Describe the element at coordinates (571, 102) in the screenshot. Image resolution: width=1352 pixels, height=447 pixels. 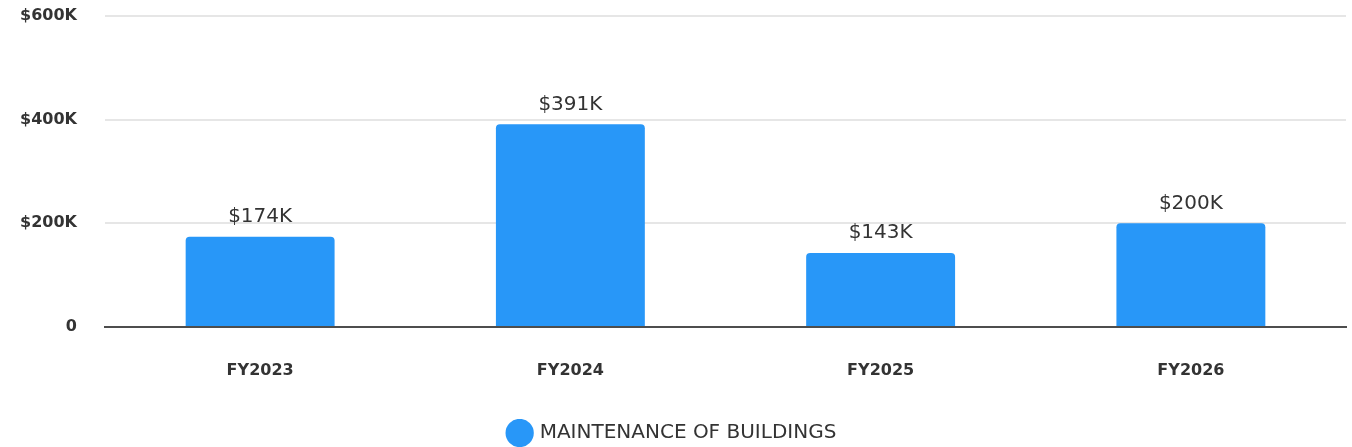
I see `data-label: $391K` at that location.